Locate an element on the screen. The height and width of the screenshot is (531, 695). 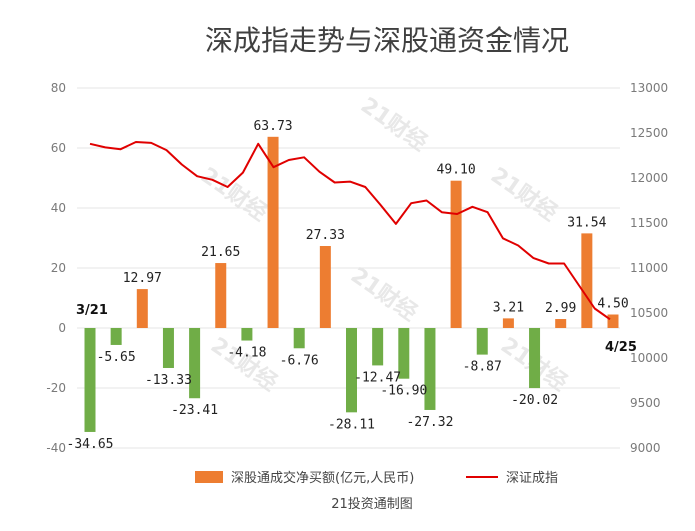
legend-bar-swatch is located at coordinates (209, 477).